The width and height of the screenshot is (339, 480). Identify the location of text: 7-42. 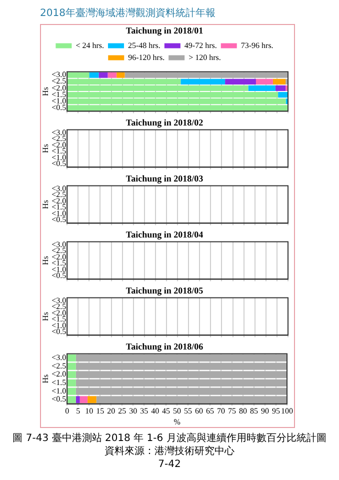
(169, 464).